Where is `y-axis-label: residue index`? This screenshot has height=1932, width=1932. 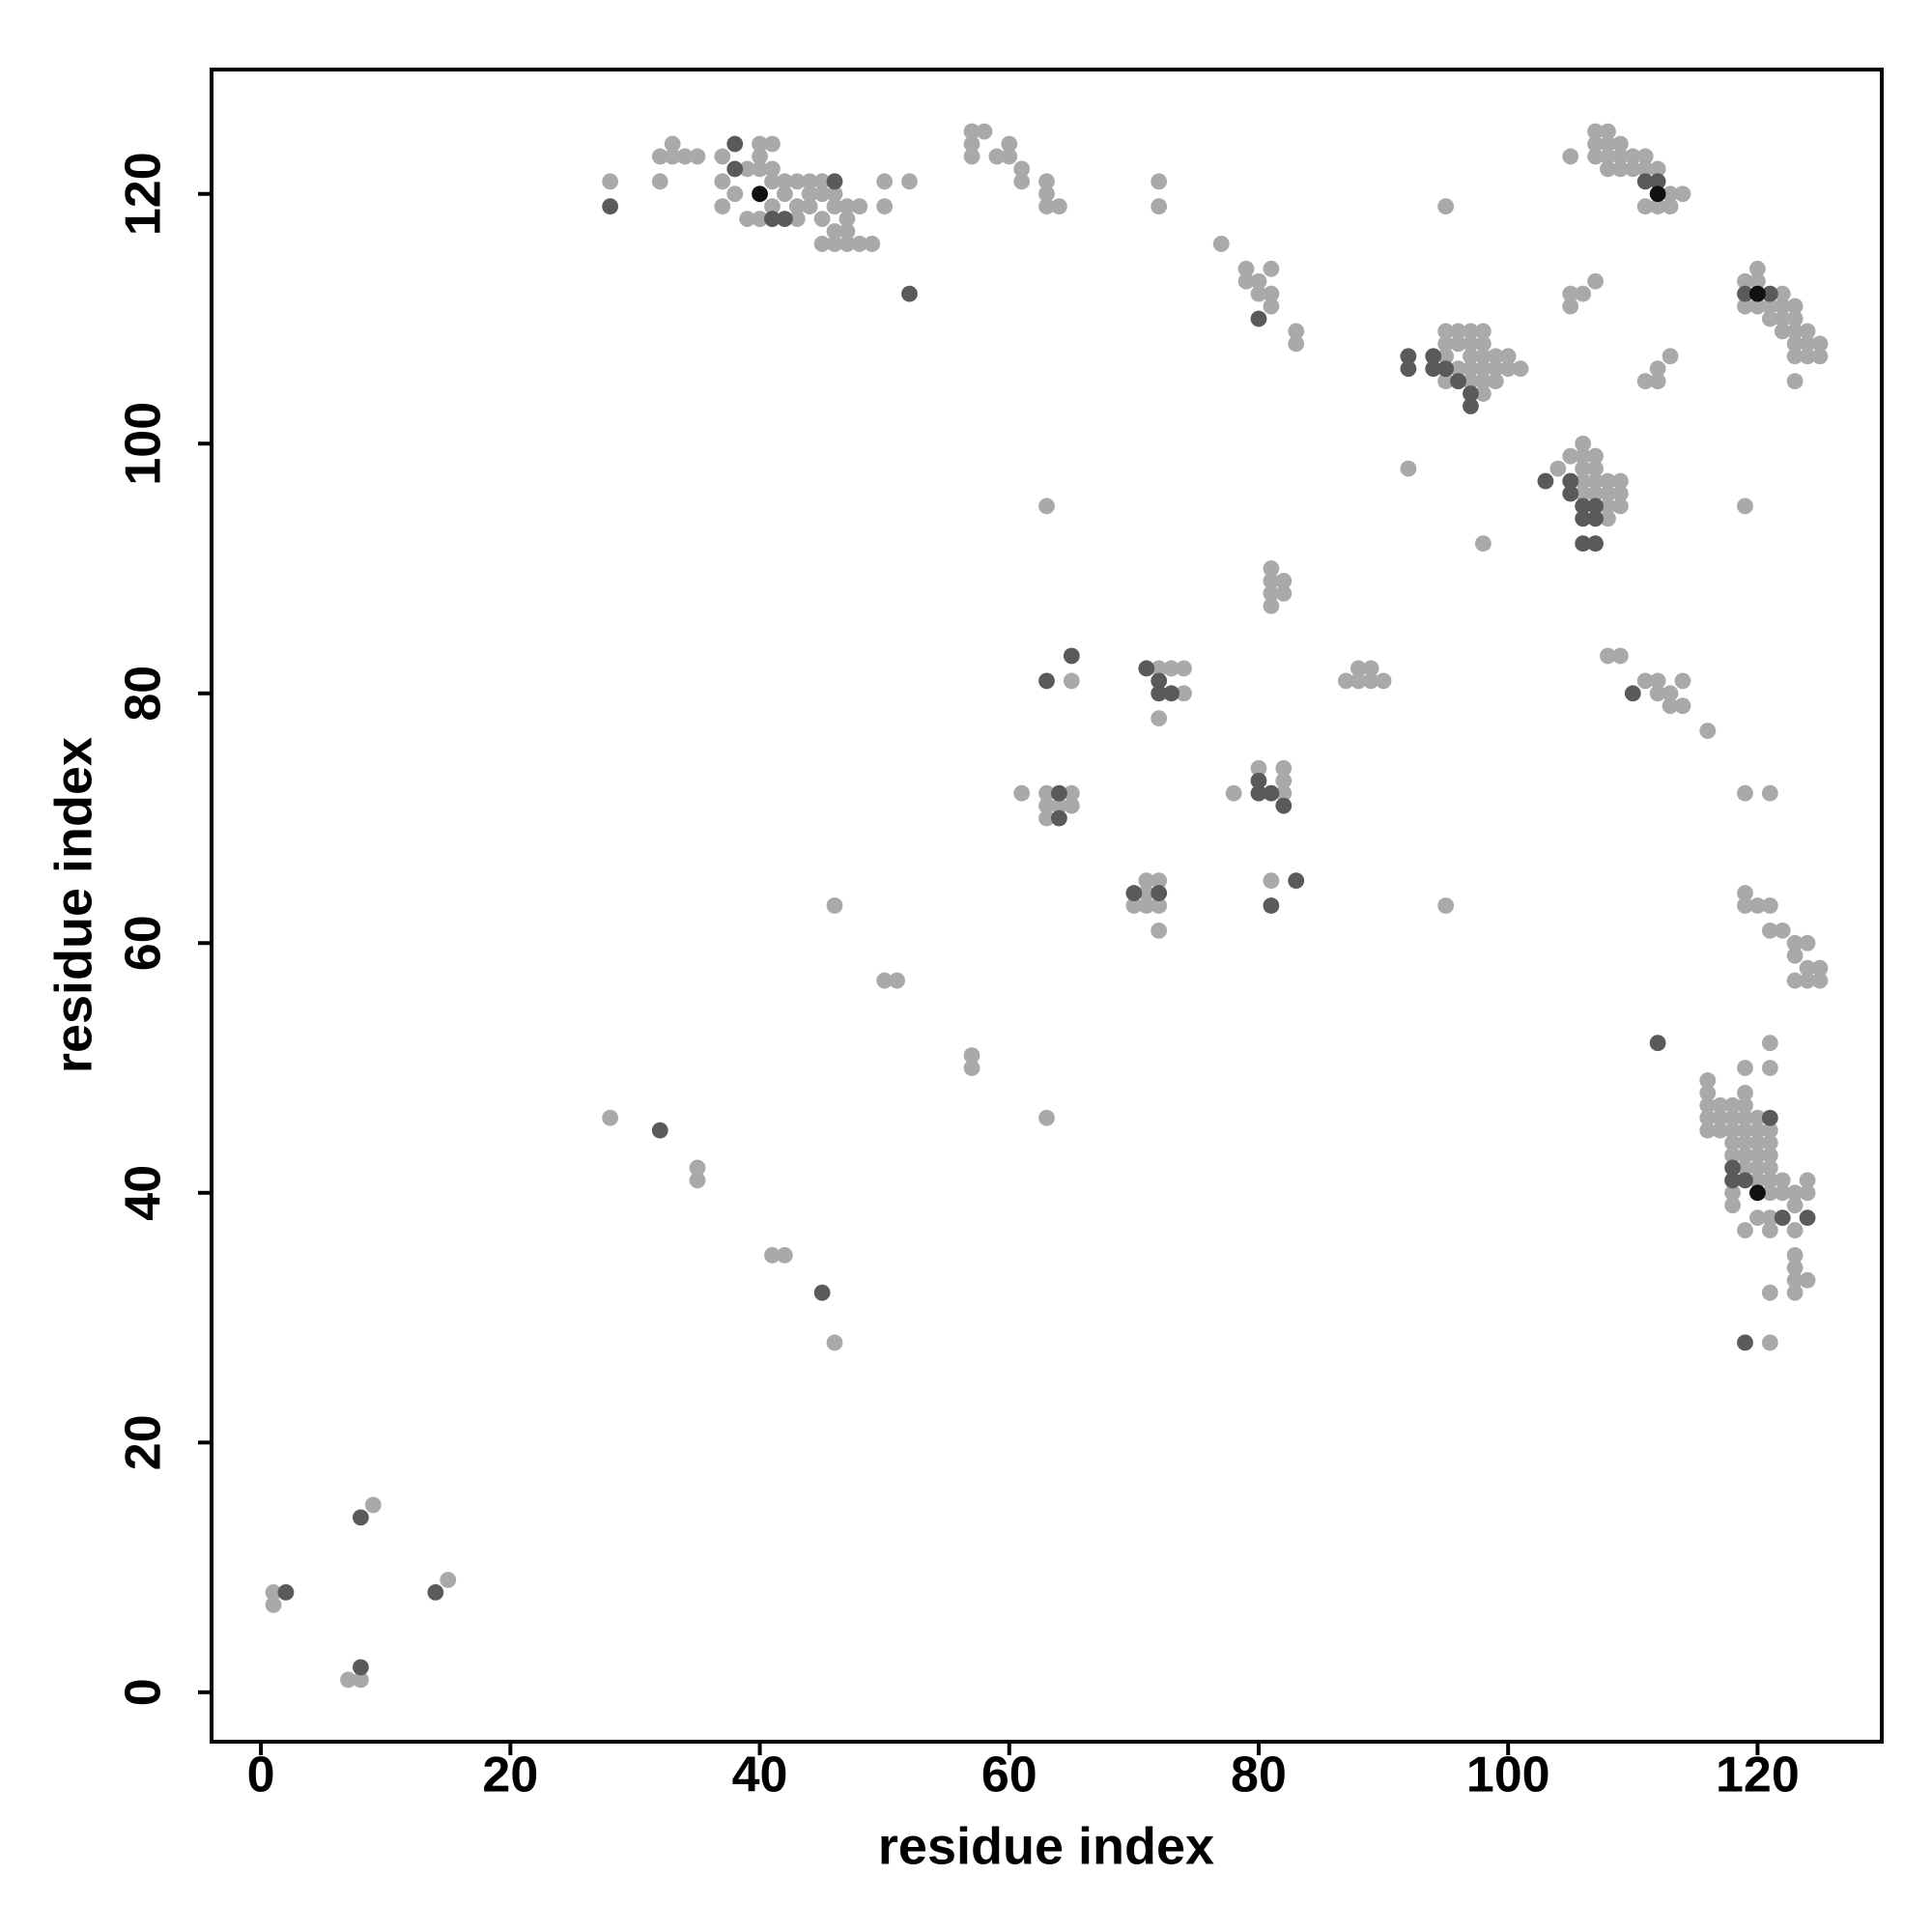
y-axis-label: residue index is located at coordinates (73, 905).